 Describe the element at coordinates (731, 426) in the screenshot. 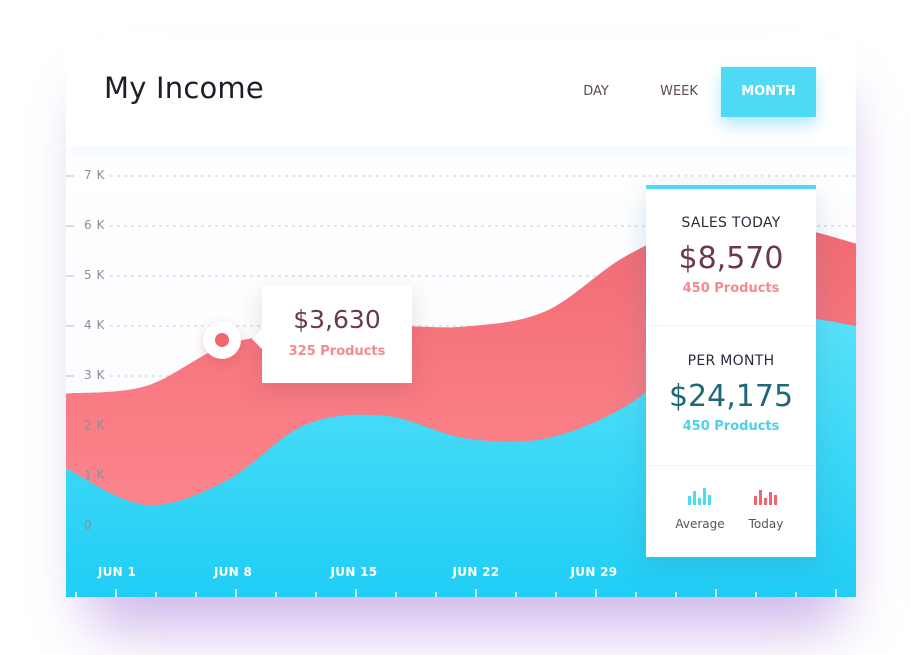

I see `per-month-products: 450 Products` at that location.